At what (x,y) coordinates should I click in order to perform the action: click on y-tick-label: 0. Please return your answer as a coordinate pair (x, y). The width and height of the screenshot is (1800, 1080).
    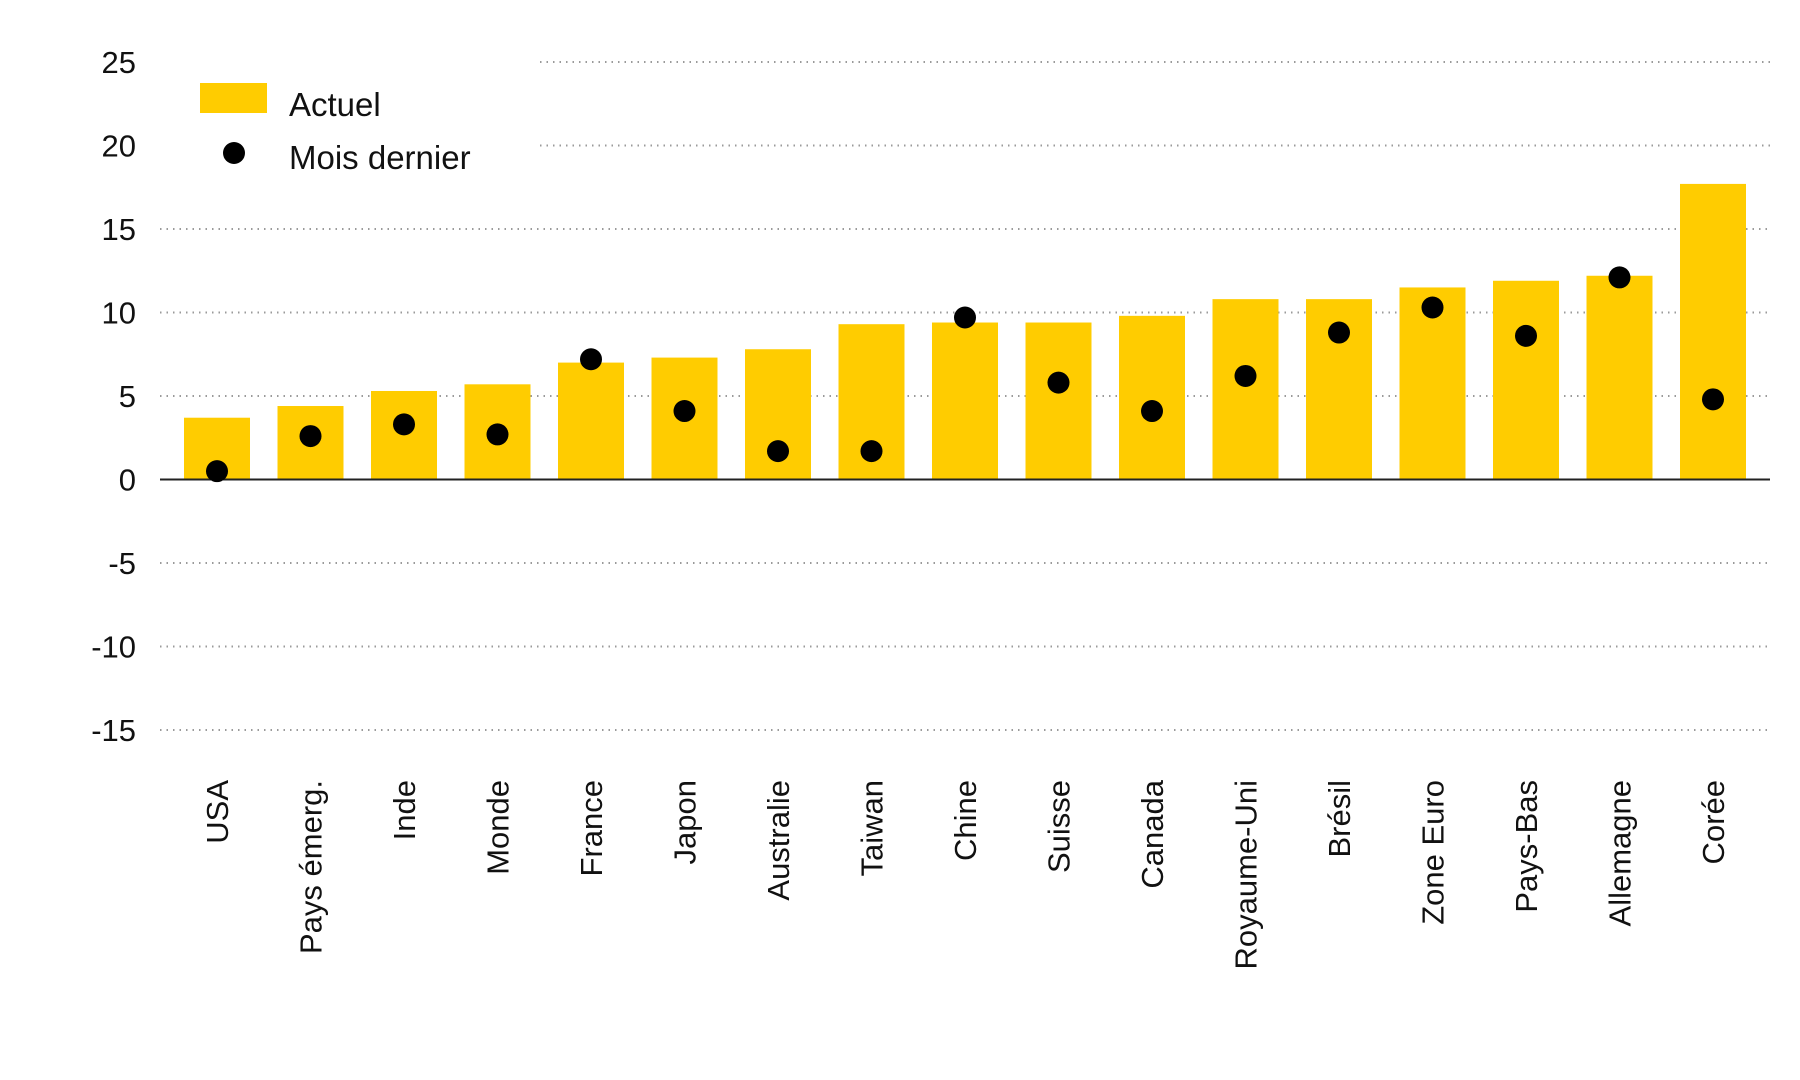
    Looking at the image, I should click on (127, 480).